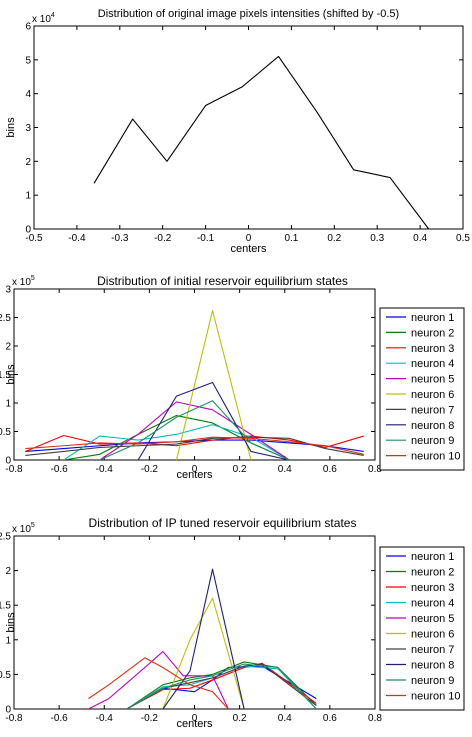  Describe the element at coordinates (432, 619) in the screenshot. I see `legend-label: neuron 5` at that location.